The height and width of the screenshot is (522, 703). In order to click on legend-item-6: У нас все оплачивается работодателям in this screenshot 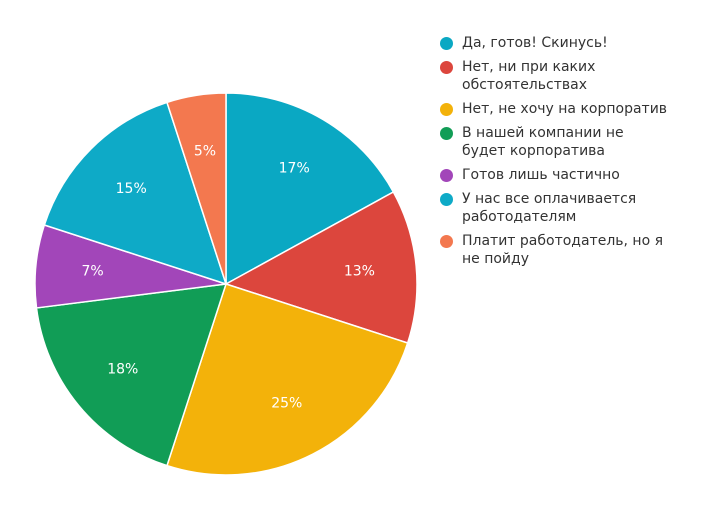, I will do `click(567, 208)`.